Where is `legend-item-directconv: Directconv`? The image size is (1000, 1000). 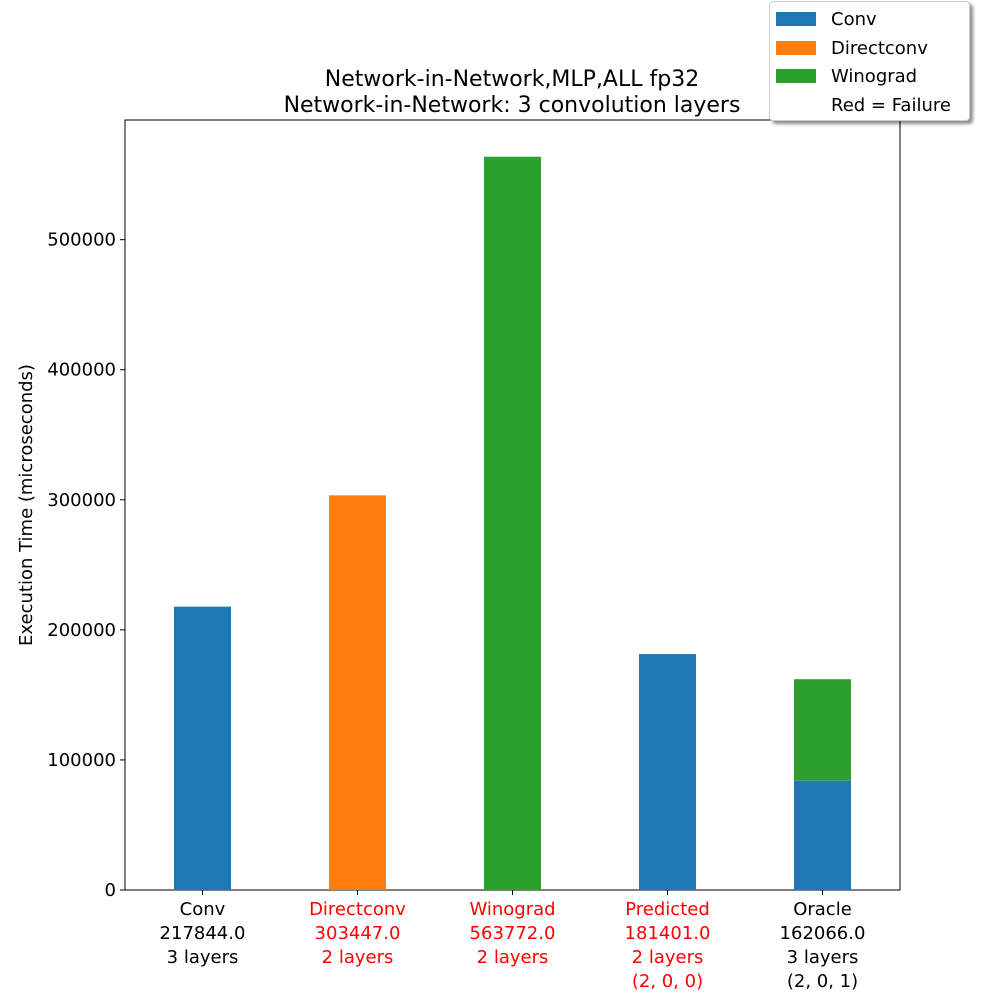 legend-item-directconv: Directconv is located at coordinates (849, 48).